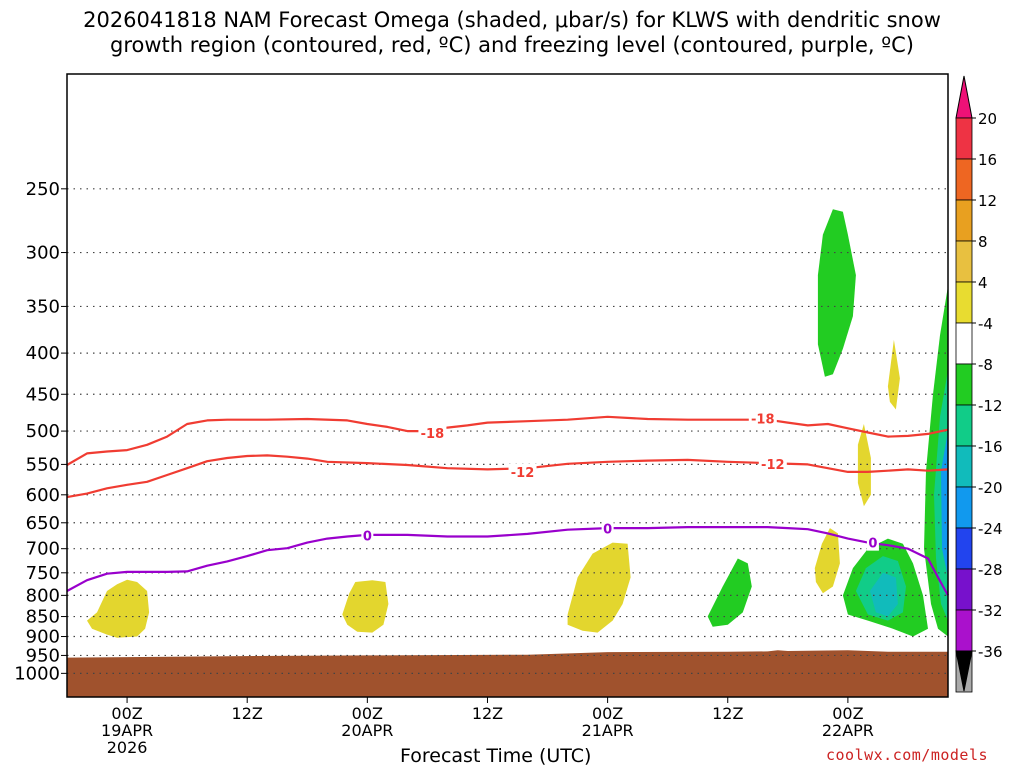  Describe the element at coordinates (43, 637) in the screenshot. I see `y-tick-label: 900` at that location.